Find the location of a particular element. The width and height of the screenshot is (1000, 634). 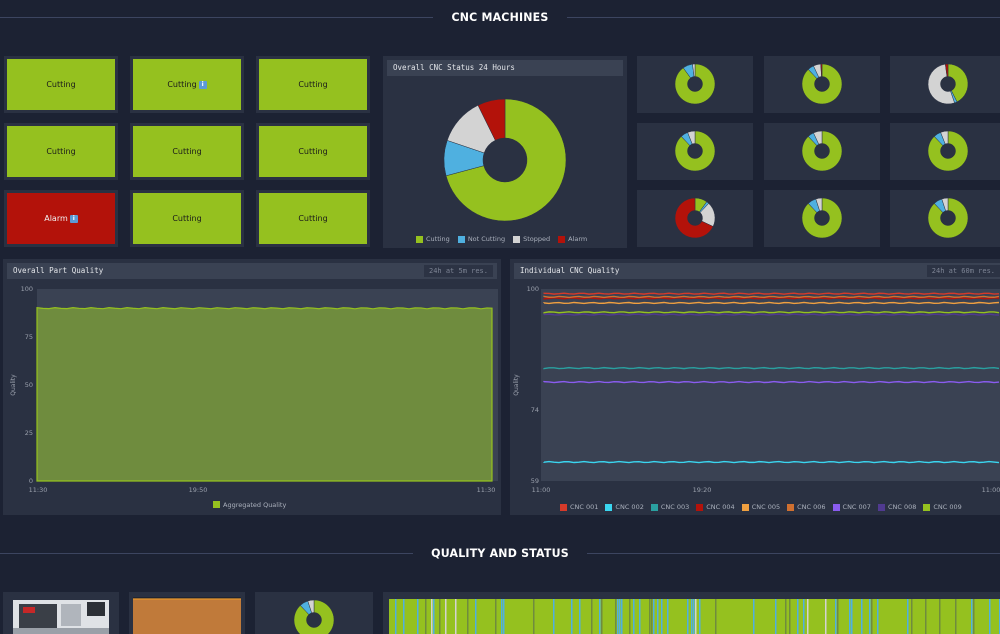

time-range-button: 24h at 5m res. is located at coordinates (458, 271).